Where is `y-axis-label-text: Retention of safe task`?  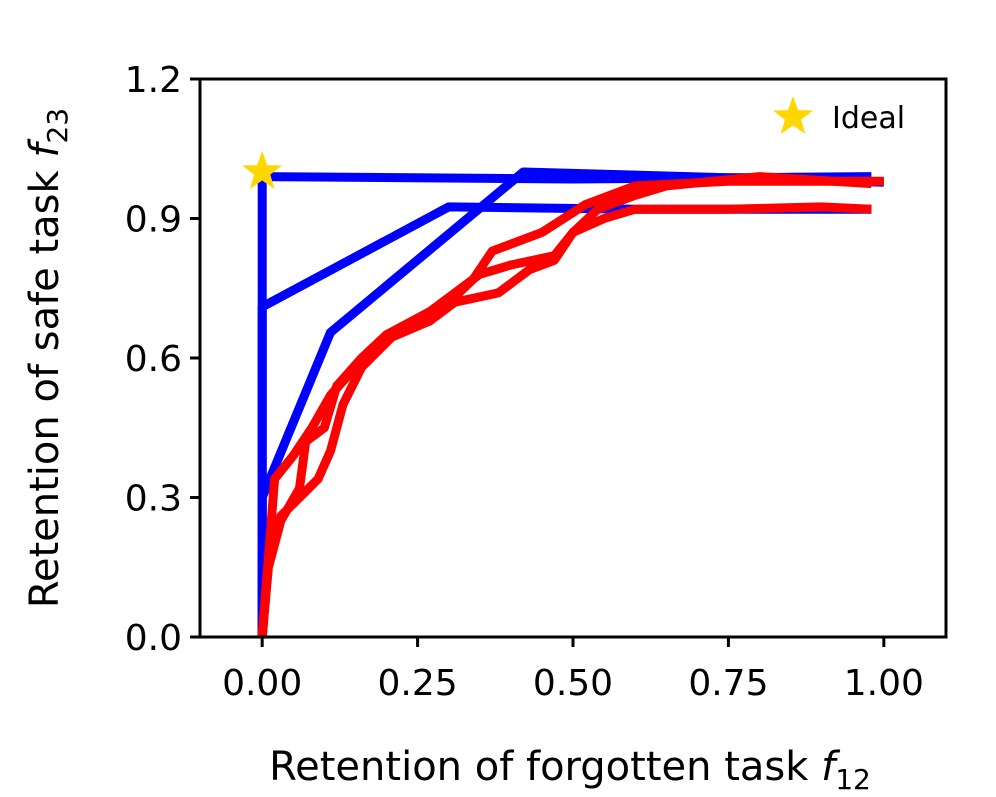 y-axis-label-text: Retention of safe task is located at coordinates (45, 383).